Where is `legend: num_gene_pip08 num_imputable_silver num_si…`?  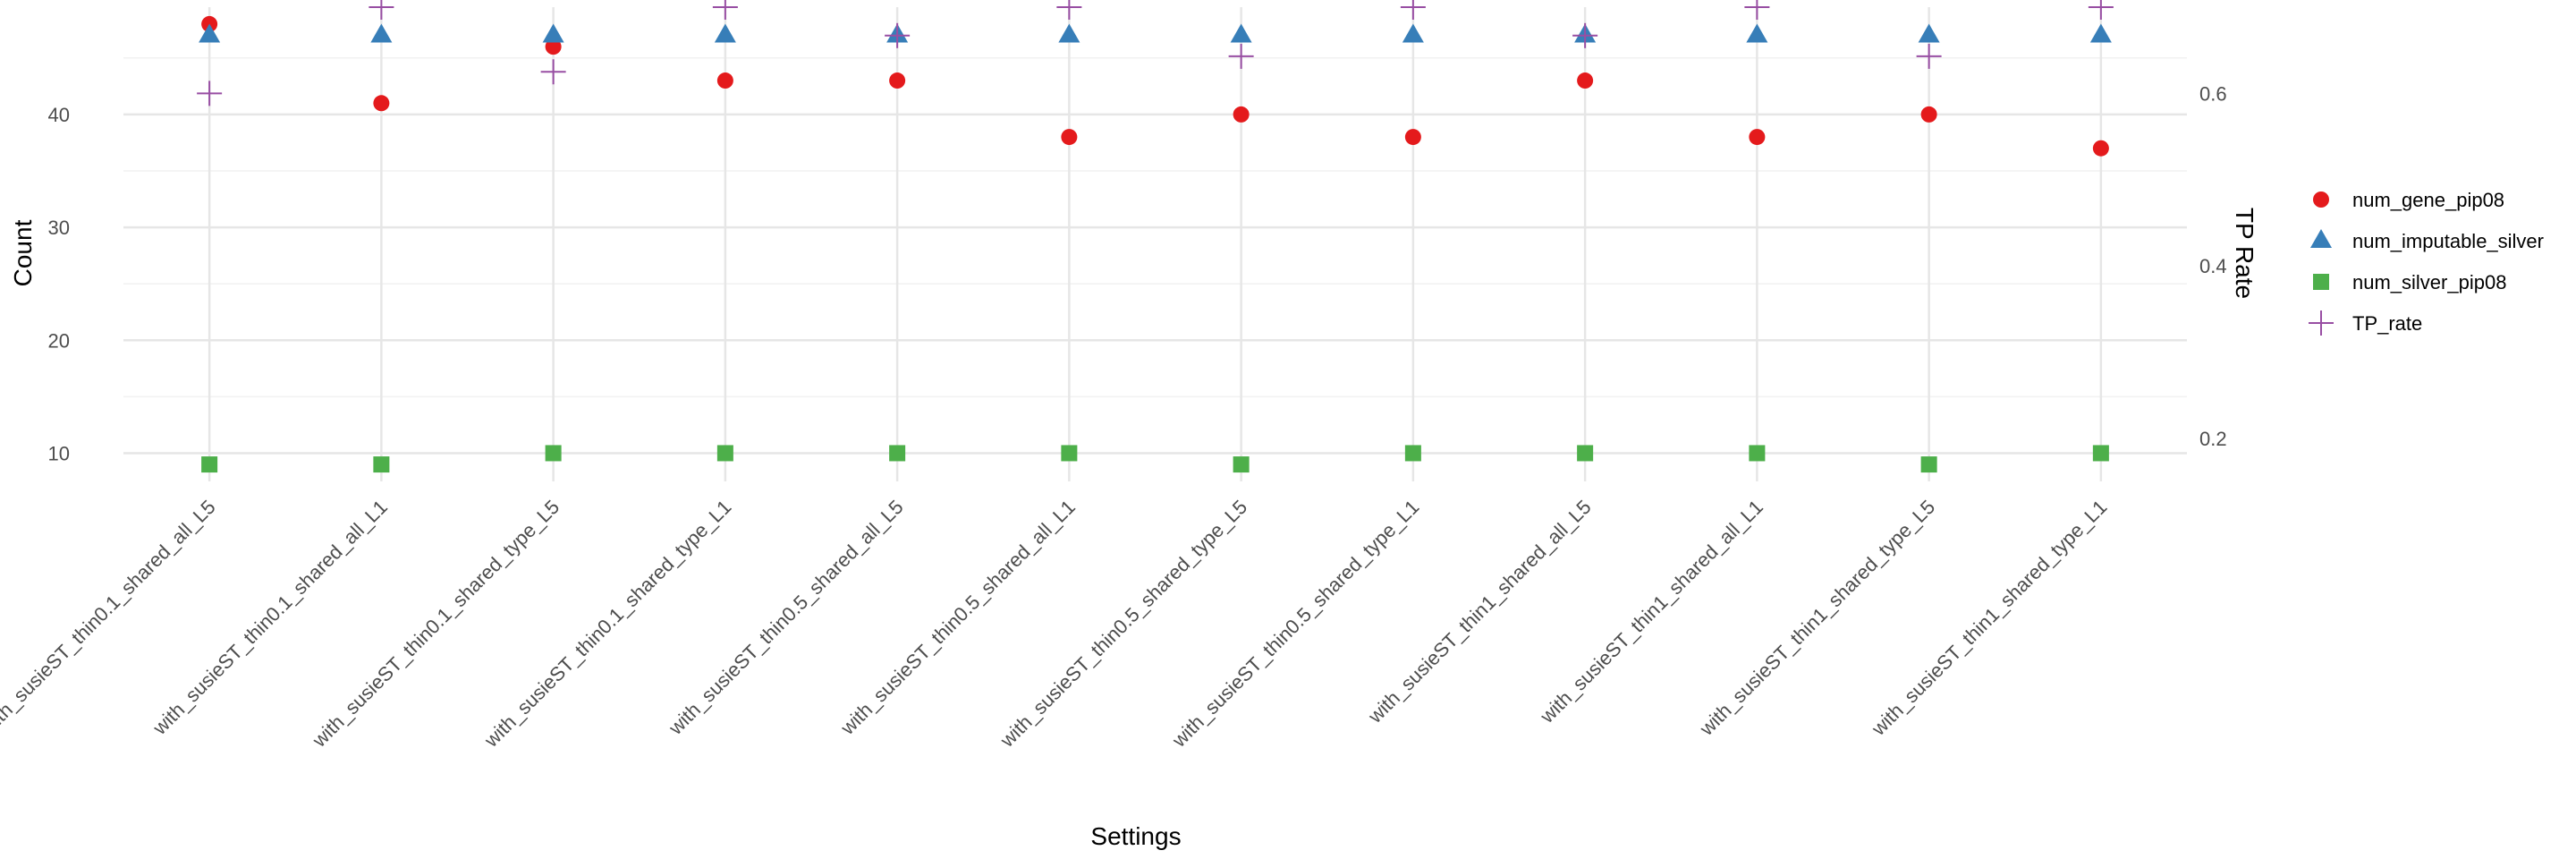 legend: num_gene_pip08 num_imputable_silver num_si… is located at coordinates (2426, 262).